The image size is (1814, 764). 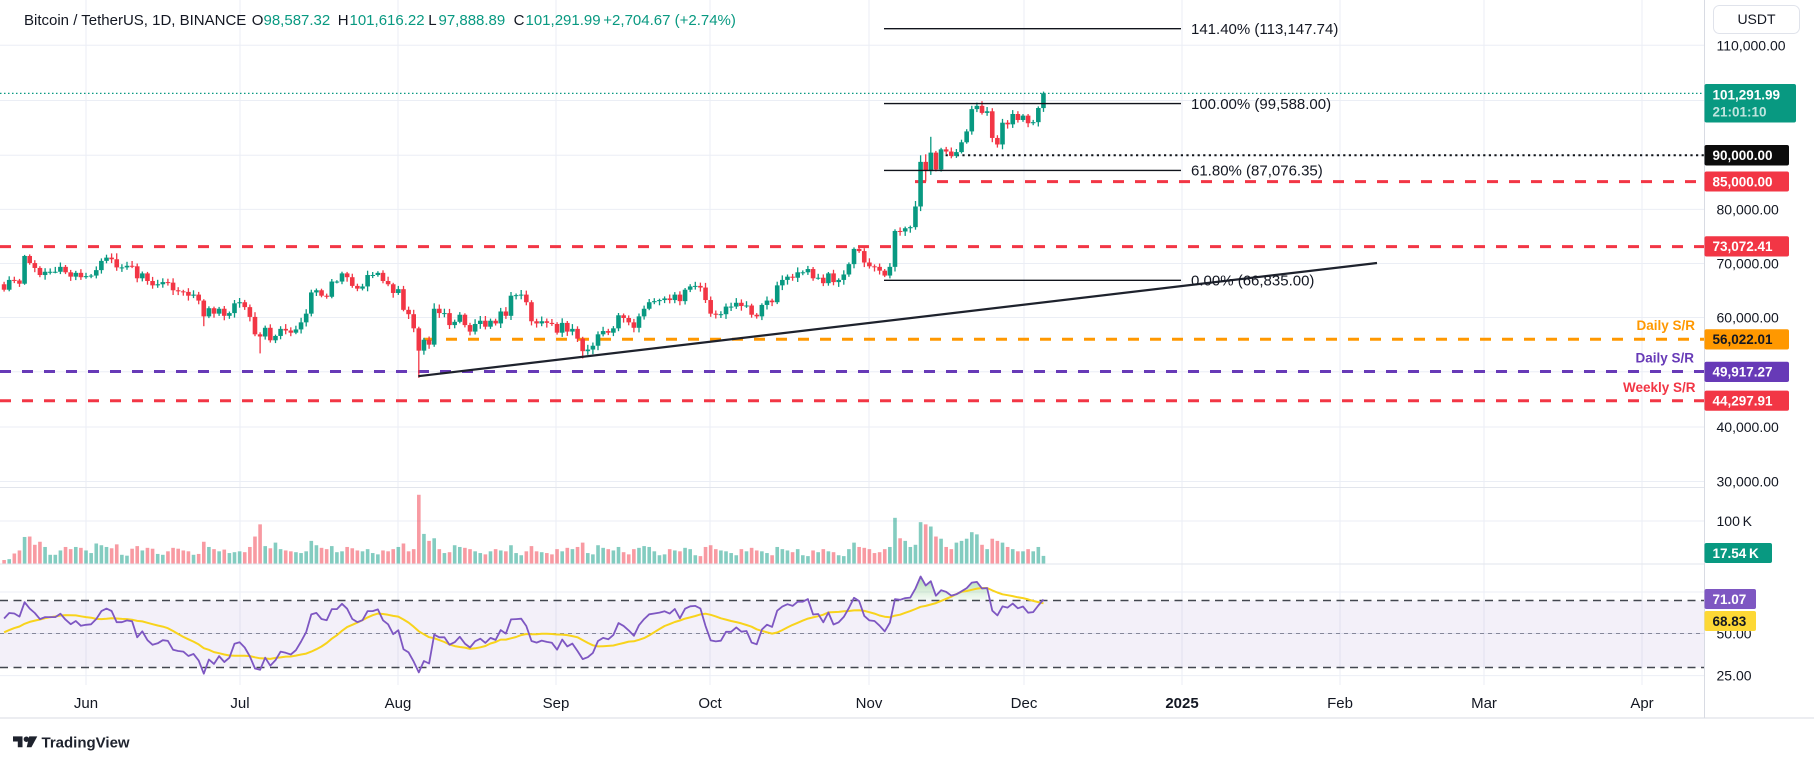 I want to click on svg-text: Mar, so click(x=1484, y=703).